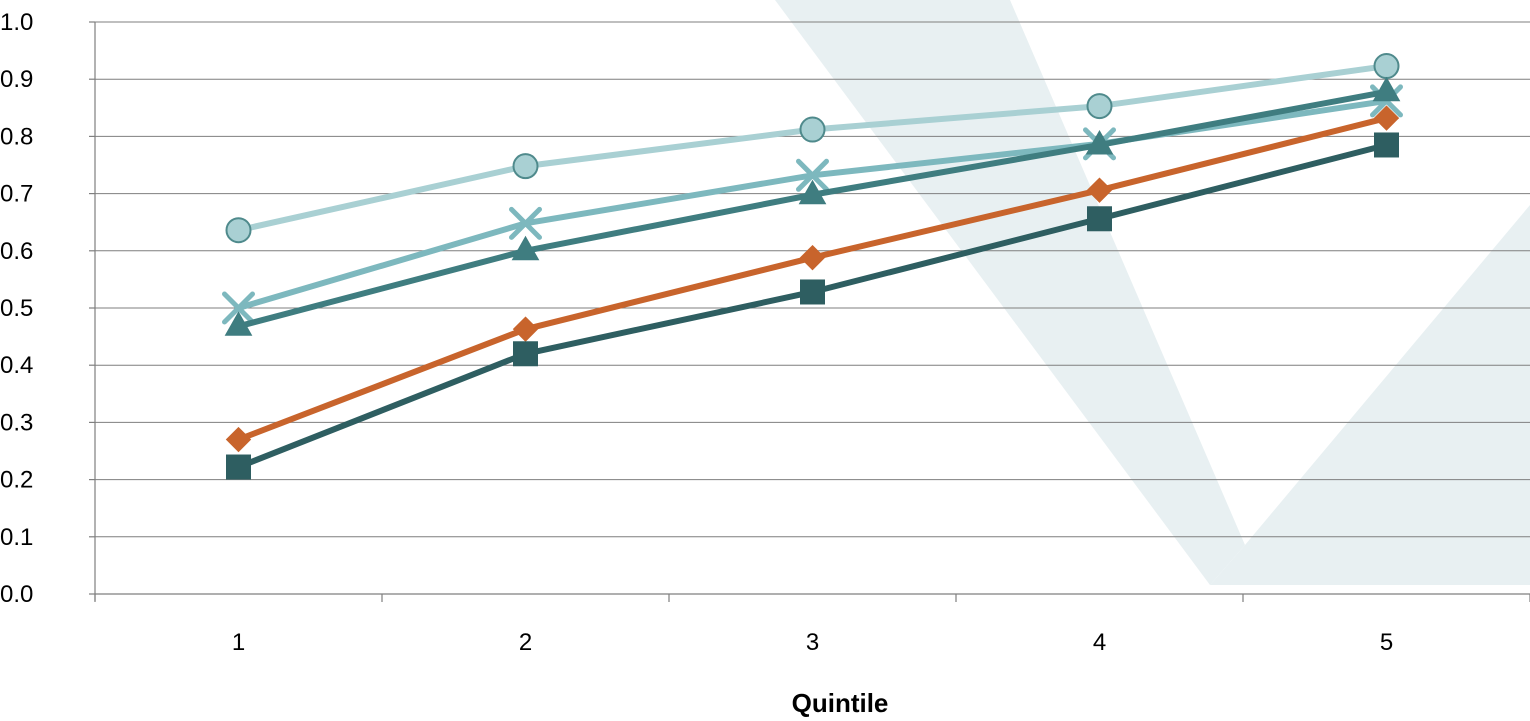 This screenshot has height=721, width=1530. Describe the element at coordinates (16, 251) in the screenshot. I see `y-tick-label: 0.6` at that location.